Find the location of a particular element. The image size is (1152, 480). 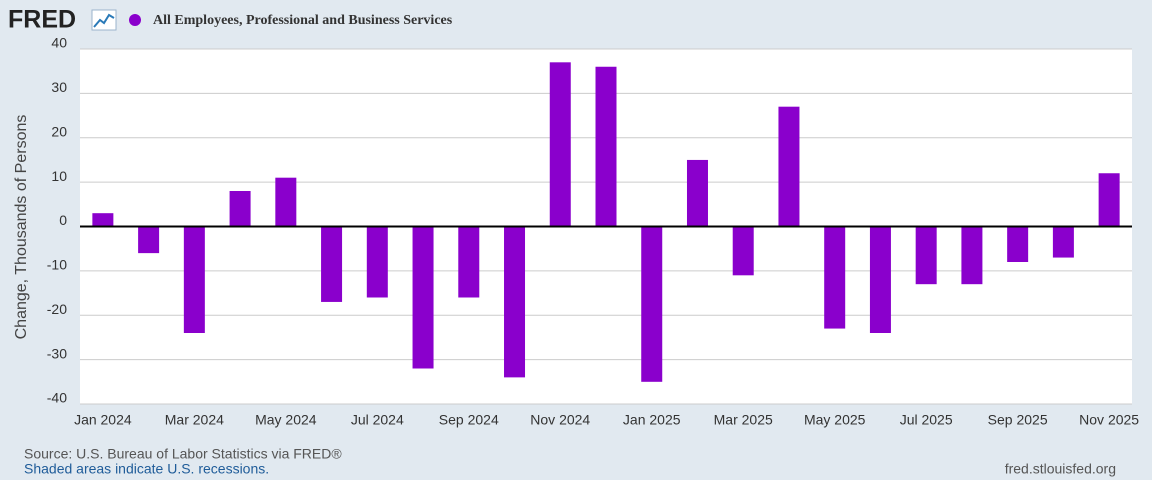

x-tick-label: May 2024 is located at coordinates (286, 420).